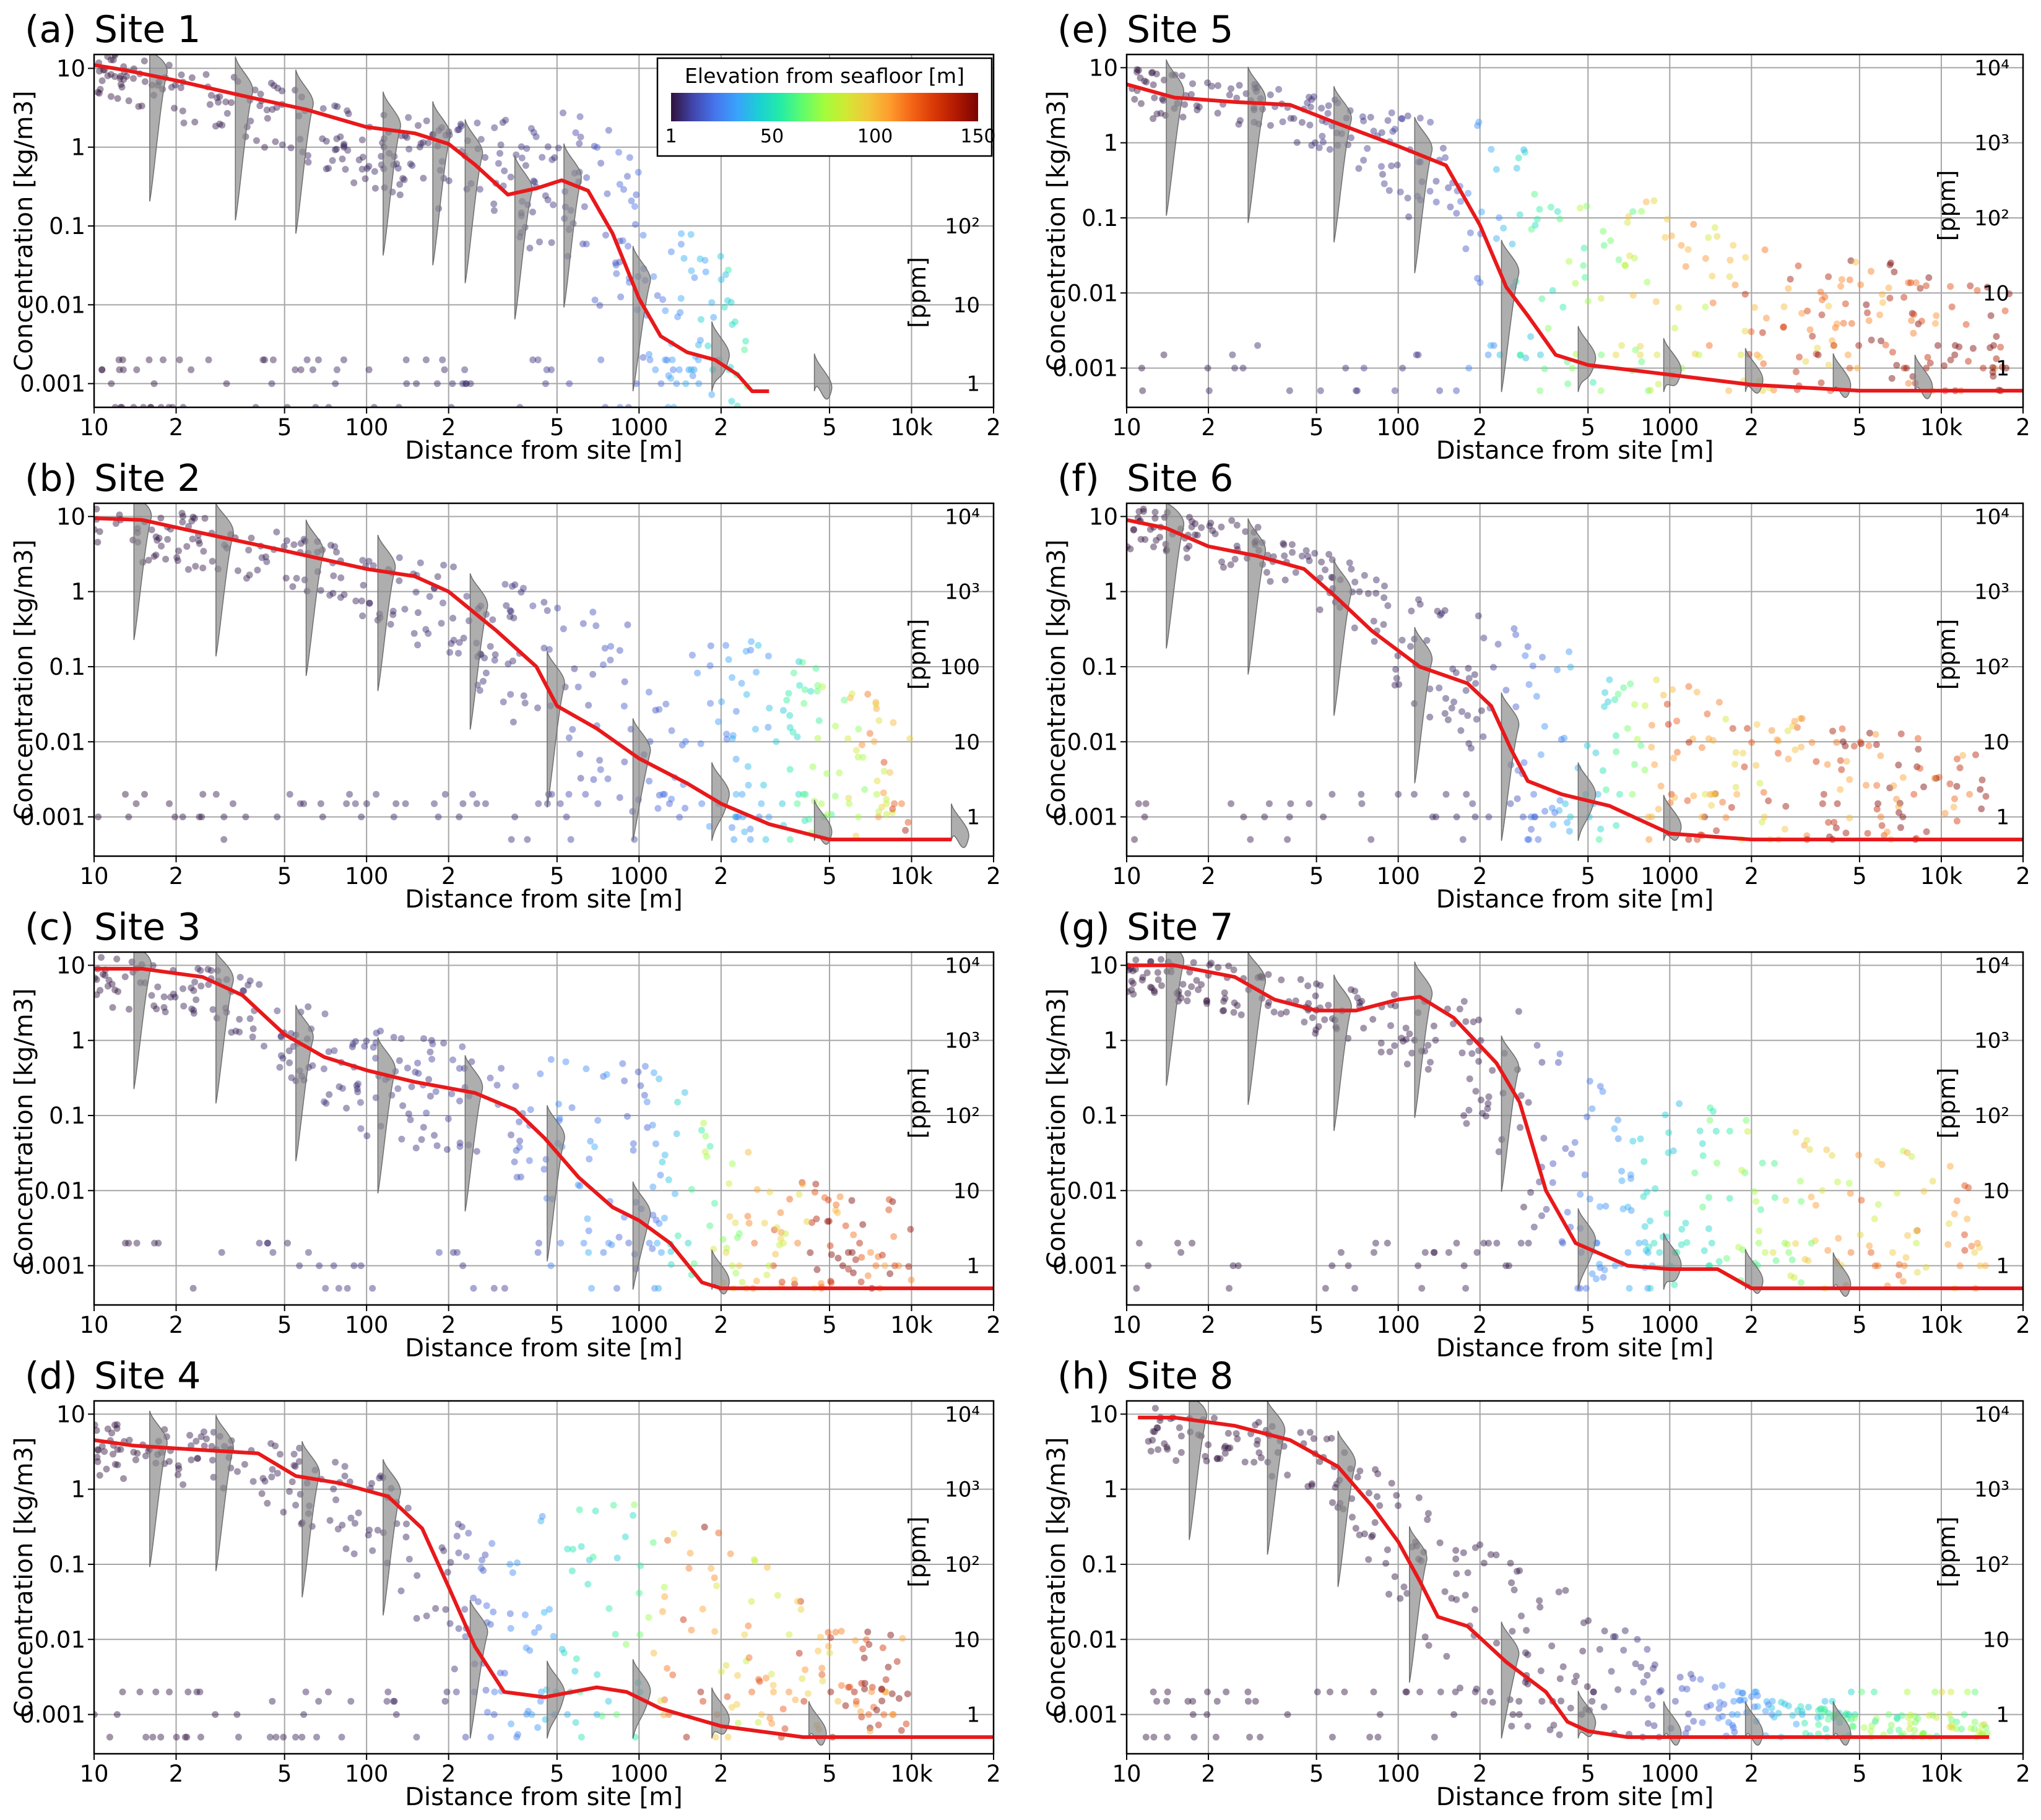  What do you see at coordinates (51, 1376) in the screenshot?
I see `panel-label: (d)` at bounding box center [51, 1376].